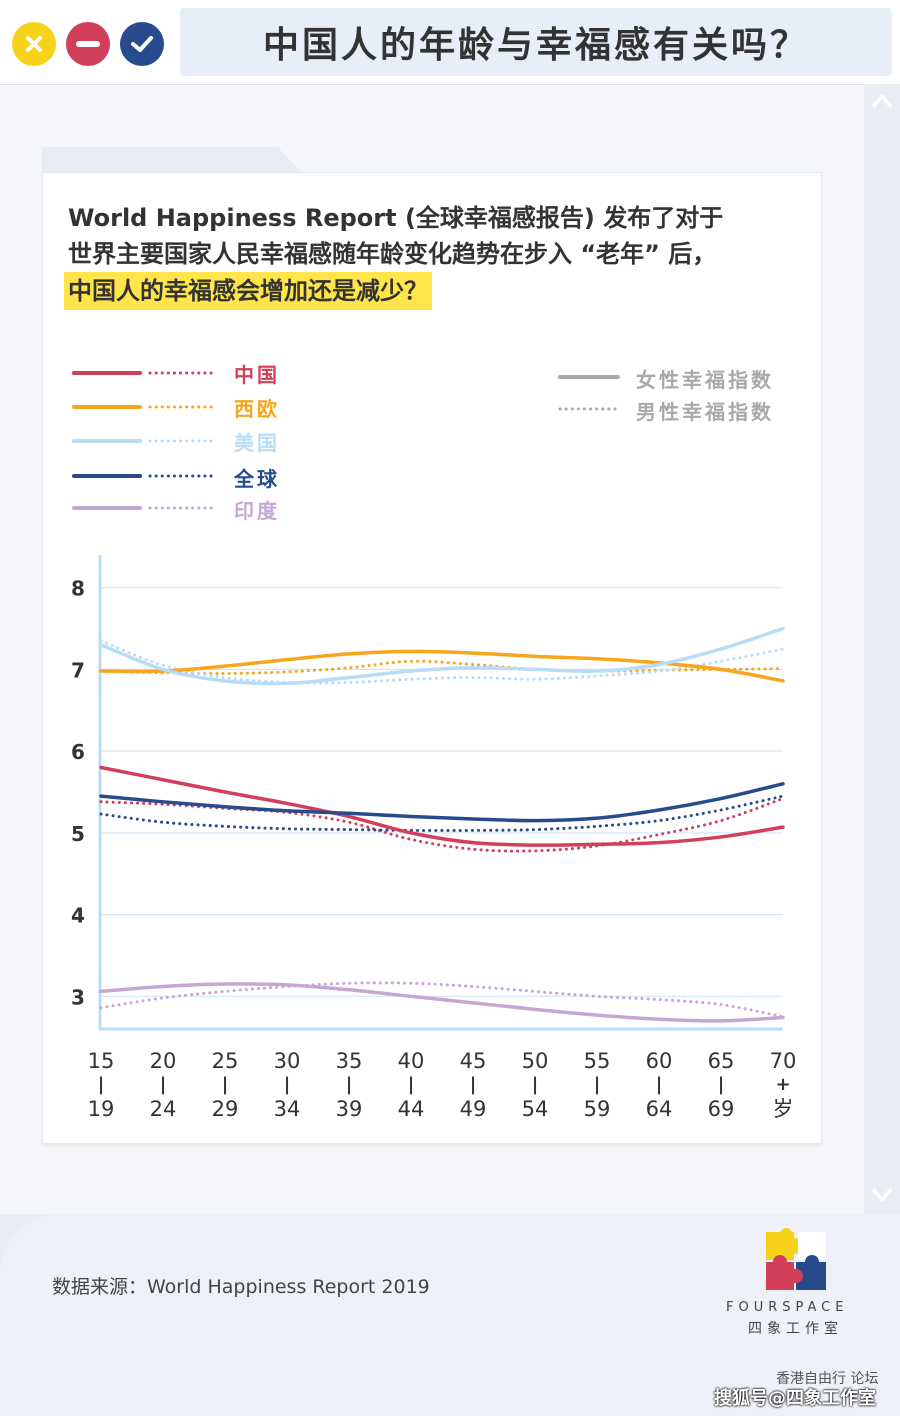  Describe the element at coordinates (705, 412) in the screenshot. I see `legend-label-male: 男性幸福指数` at that location.